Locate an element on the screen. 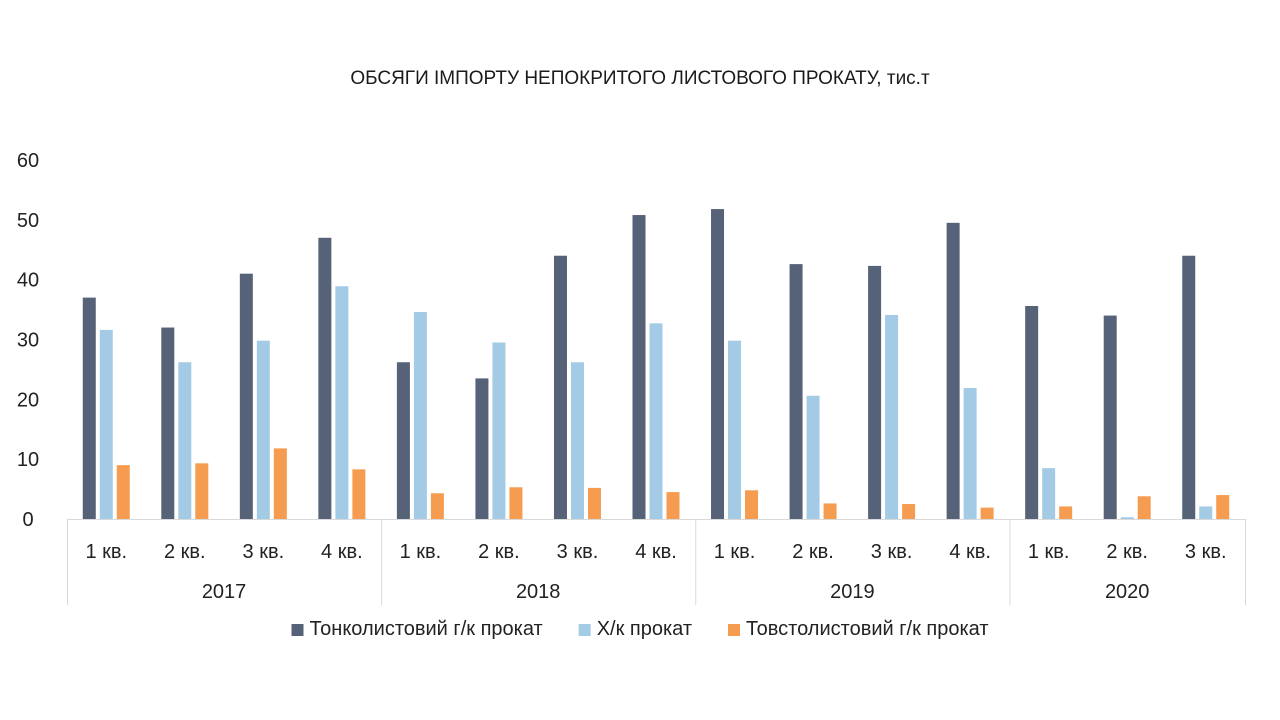  legend-label: Тонколистовий г/к прокат is located at coordinates (426, 629).